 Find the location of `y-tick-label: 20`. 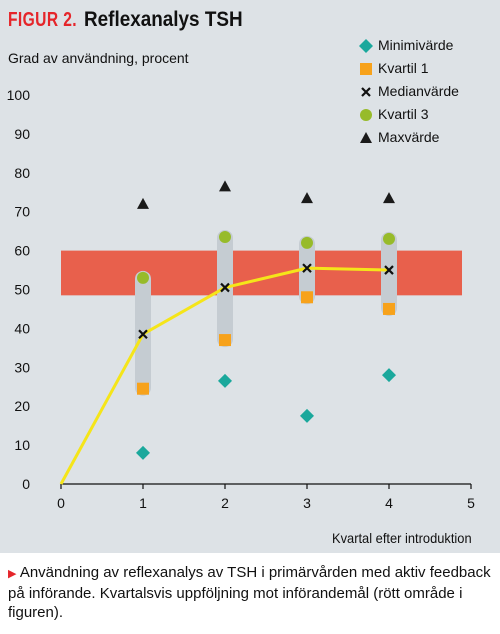

y-tick-label: 20 is located at coordinates (22, 406).